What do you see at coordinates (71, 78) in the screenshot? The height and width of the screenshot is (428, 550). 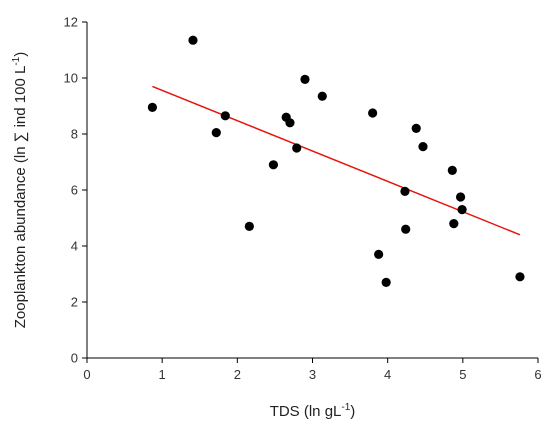 I see `y-tick-label: 10` at bounding box center [71, 78].